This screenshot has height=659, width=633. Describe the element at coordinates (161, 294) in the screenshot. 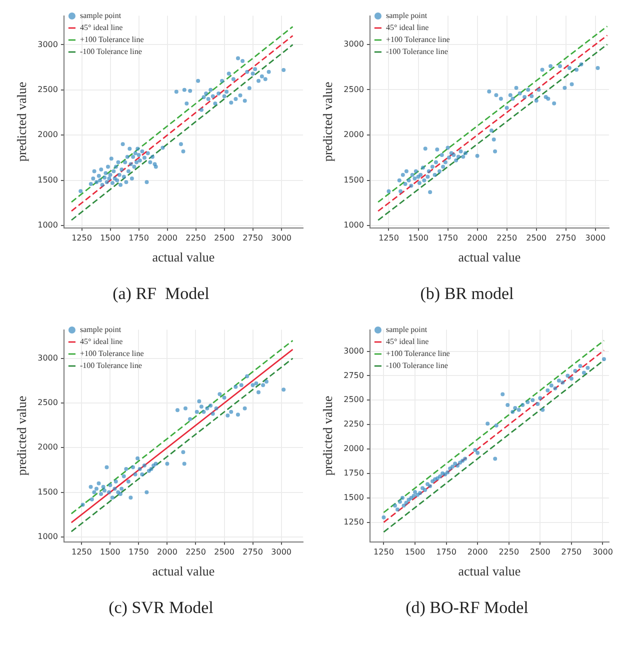

I see `text: (a) RF Model` at that location.